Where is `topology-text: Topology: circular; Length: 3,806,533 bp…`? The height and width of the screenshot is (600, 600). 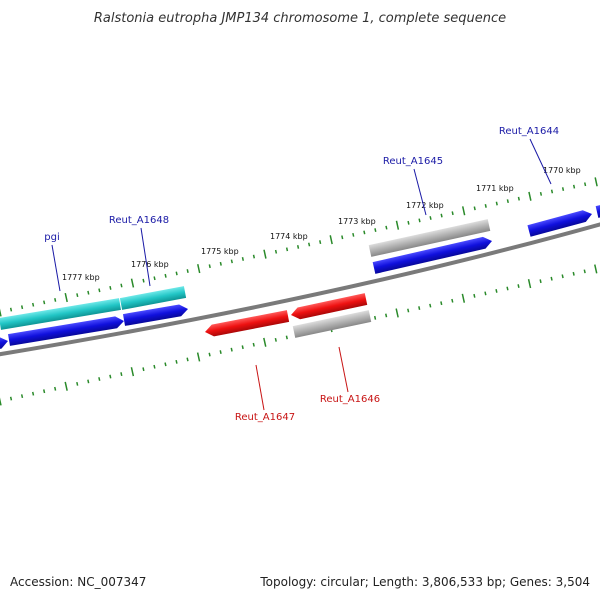
topology-text: Topology: circular; Length: 3,806,533 bp… is located at coordinates (424, 582).